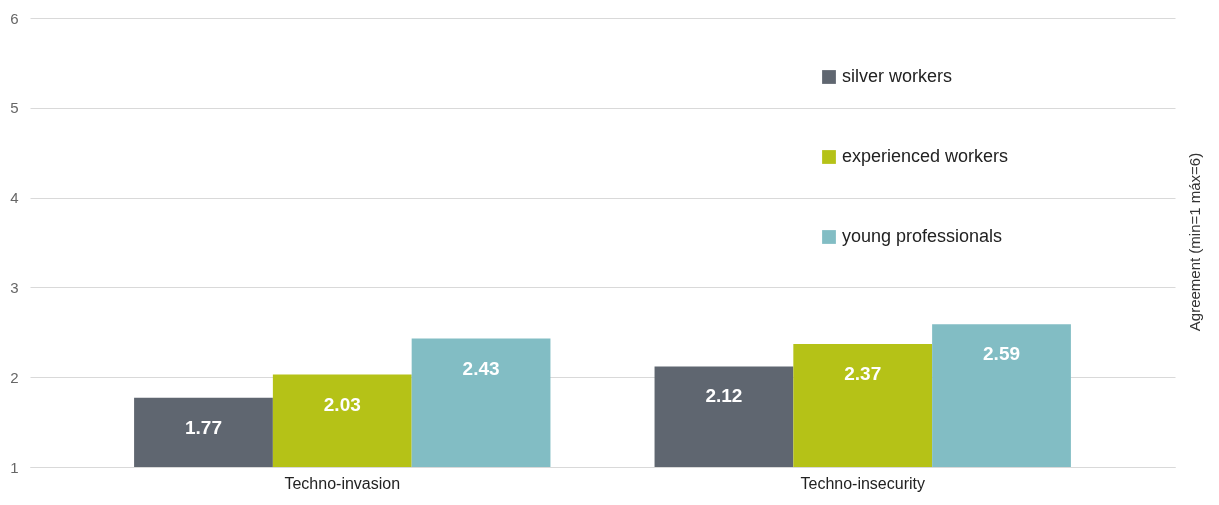 This screenshot has height=505, width=1219. What do you see at coordinates (14, 198) in the screenshot?
I see `y-tick-label: 4` at bounding box center [14, 198].